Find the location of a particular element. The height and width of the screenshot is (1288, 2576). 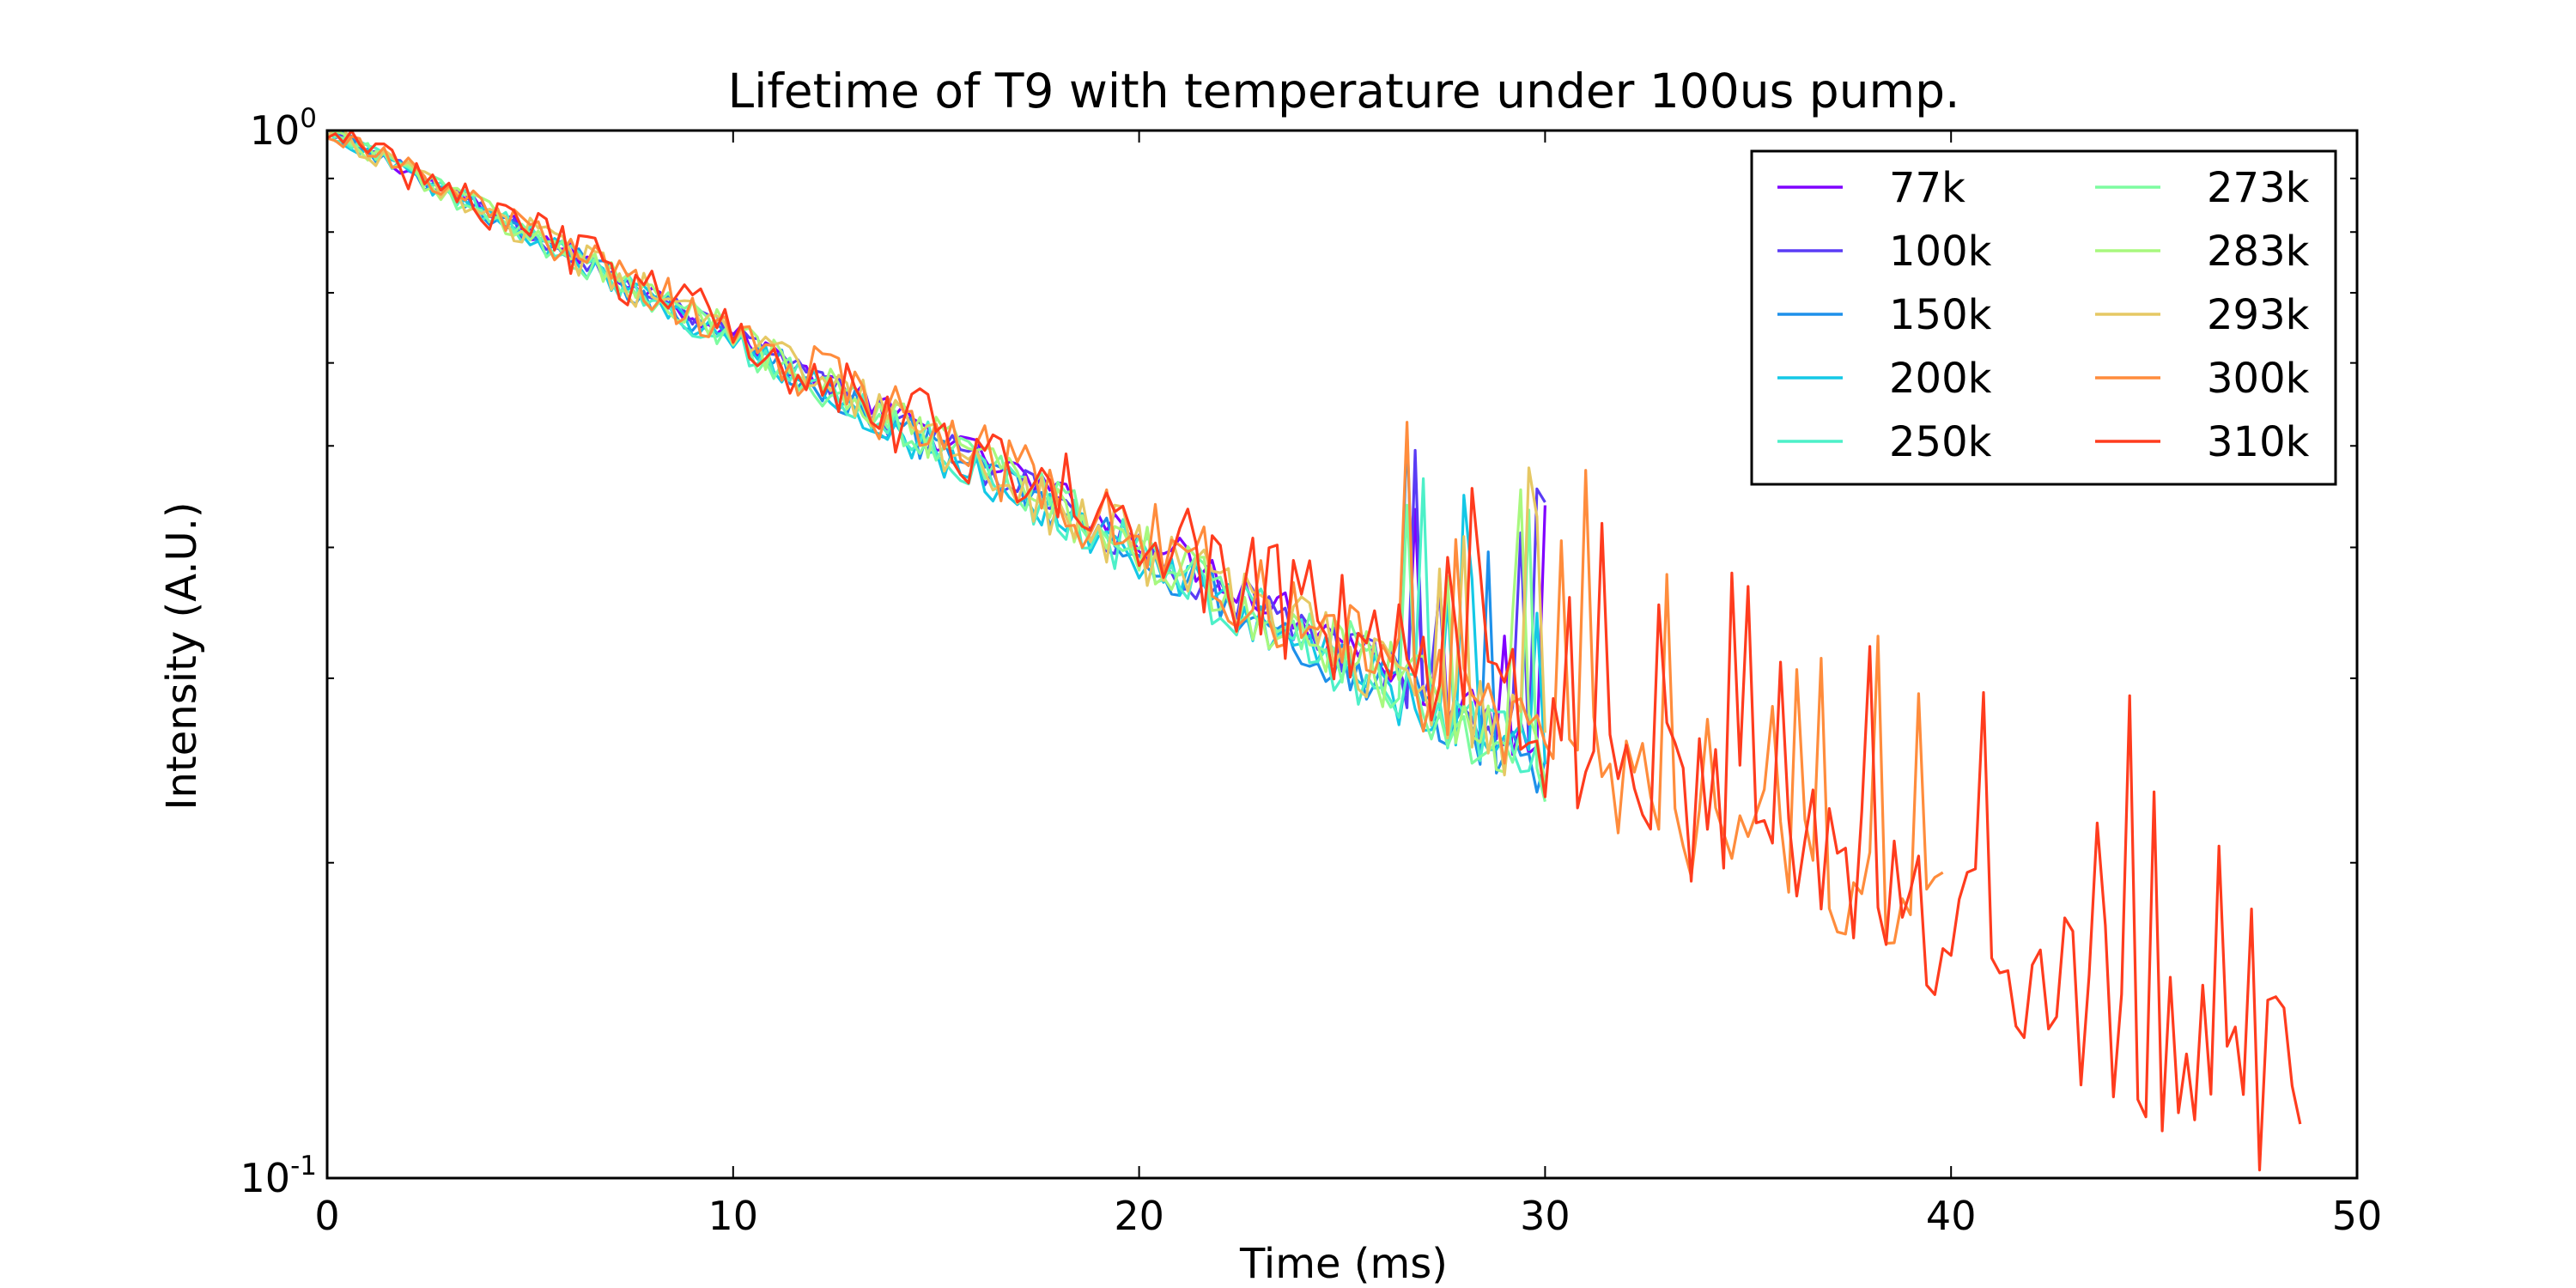

legend-label-310k: 310k is located at coordinates (2258, 442).